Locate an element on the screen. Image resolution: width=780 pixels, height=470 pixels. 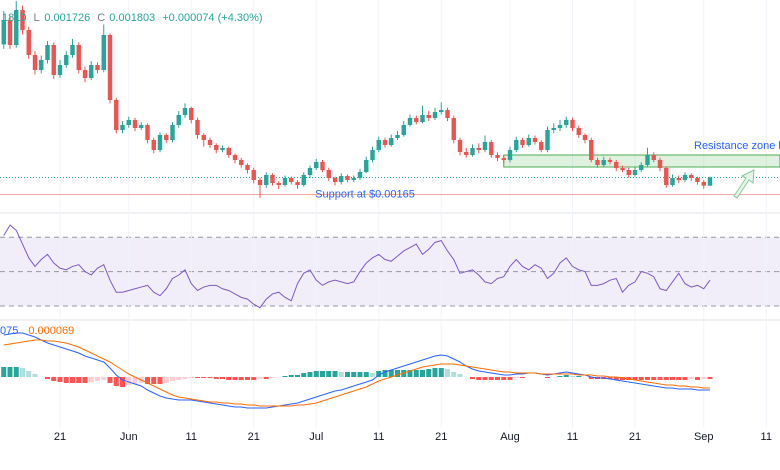
x-tick-label: Aug is located at coordinates (510, 437).